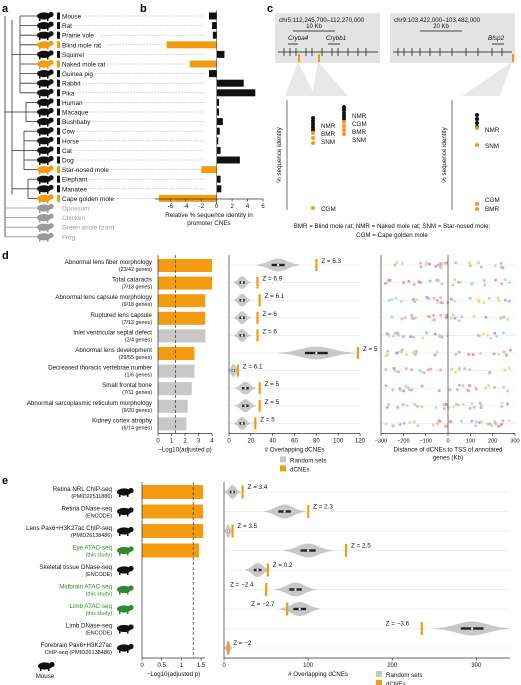  I want to click on d-violin-xlabel: # Overlapping dCNEs, so click(295, 449).